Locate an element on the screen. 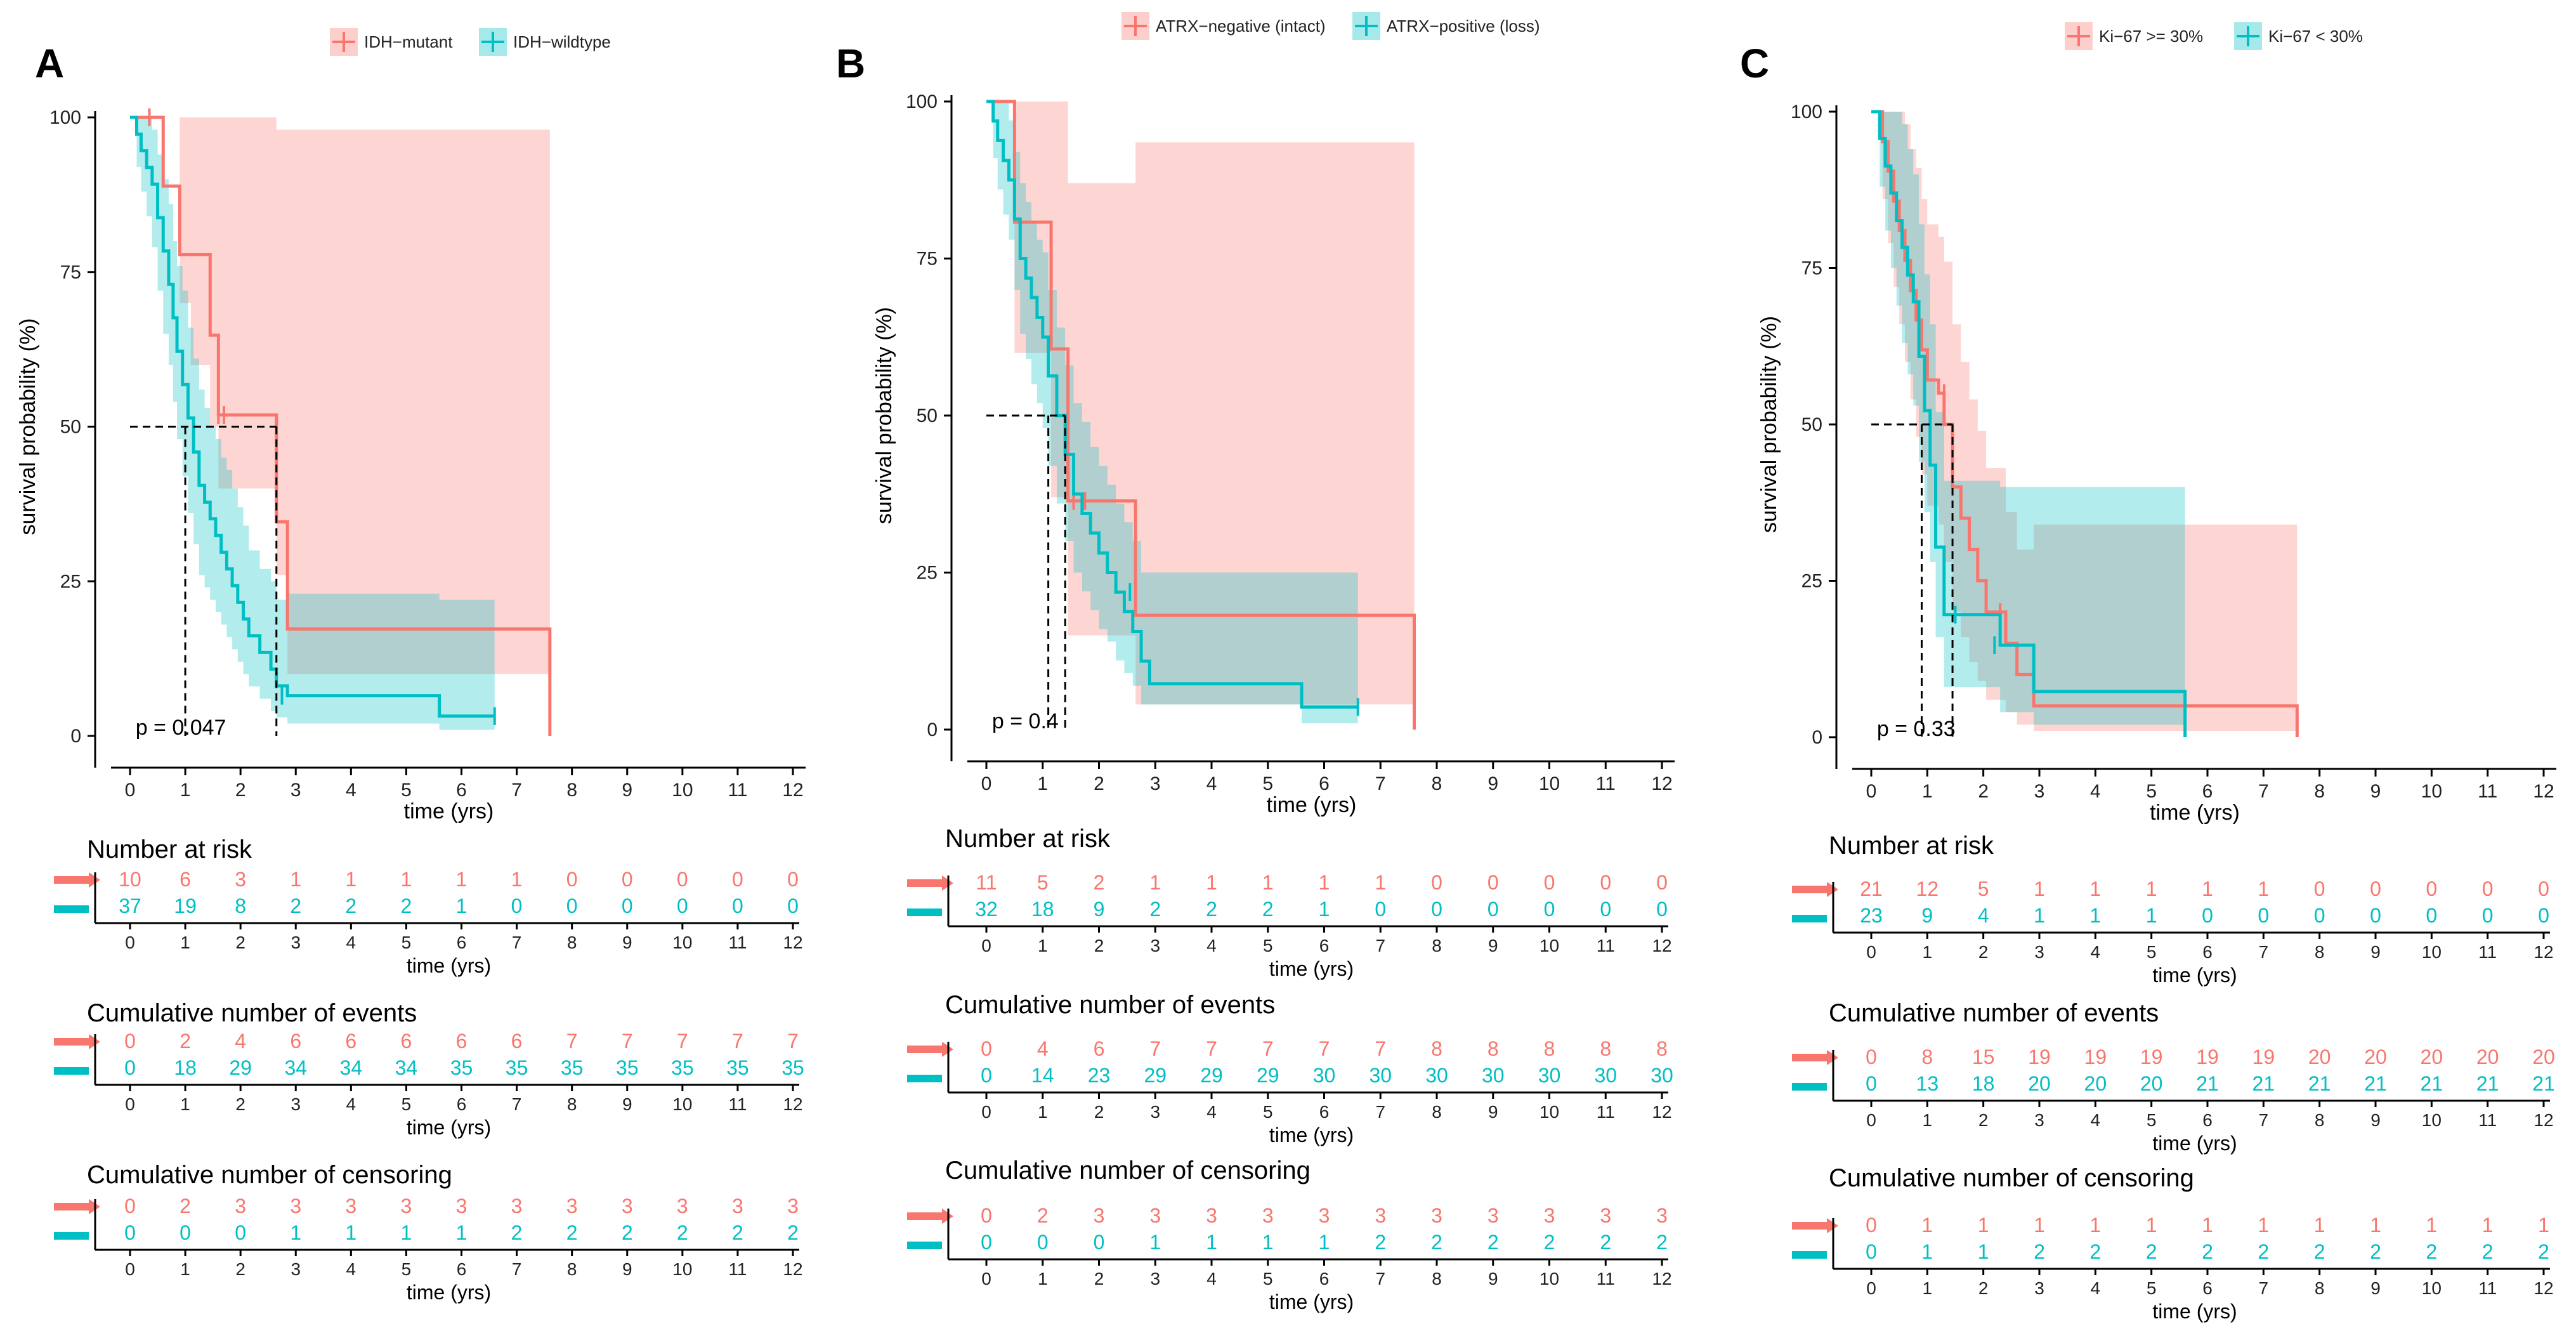  table-x-axis-label: time (yrs) is located at coordinates (2194, 1143).